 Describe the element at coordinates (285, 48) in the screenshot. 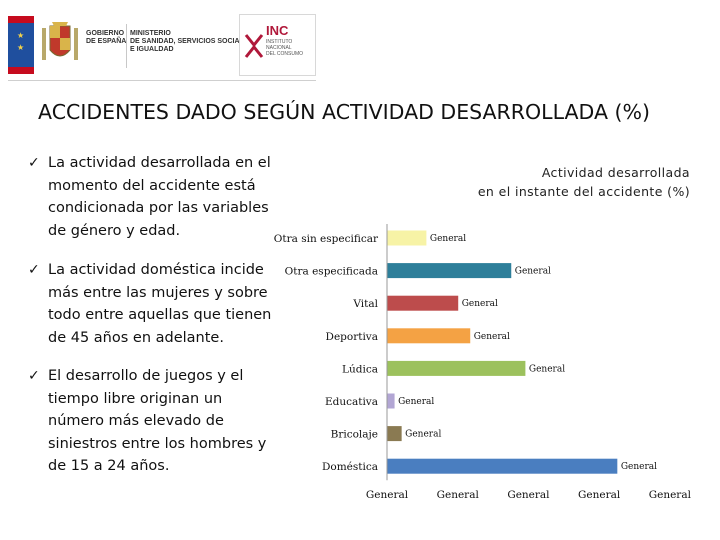

I see `inc-subtitle: INSTITUTO NACIONAL DEL CONSUMO` at that location.